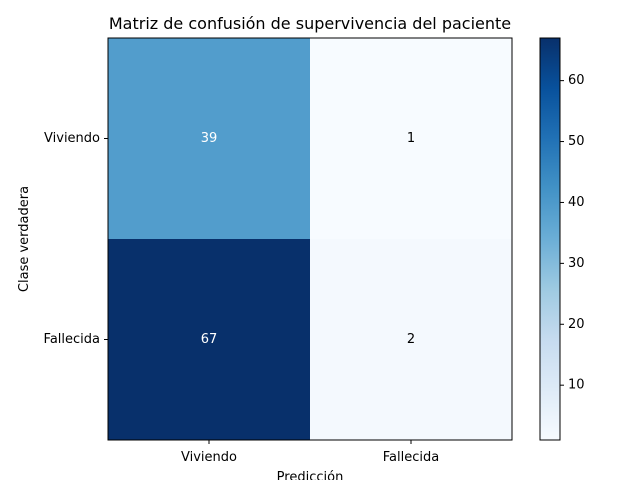  I want to click on cell-value-label: 67, so click(209, 339).